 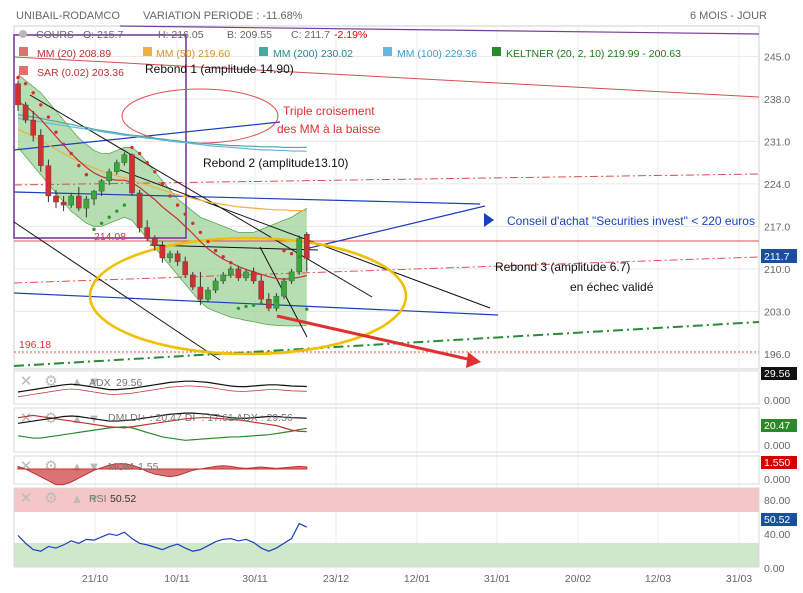 What do you see at coordinates (148, 467) in the screenshot?
I see `mom-value: 1.55` at bounding box center [148, 467].